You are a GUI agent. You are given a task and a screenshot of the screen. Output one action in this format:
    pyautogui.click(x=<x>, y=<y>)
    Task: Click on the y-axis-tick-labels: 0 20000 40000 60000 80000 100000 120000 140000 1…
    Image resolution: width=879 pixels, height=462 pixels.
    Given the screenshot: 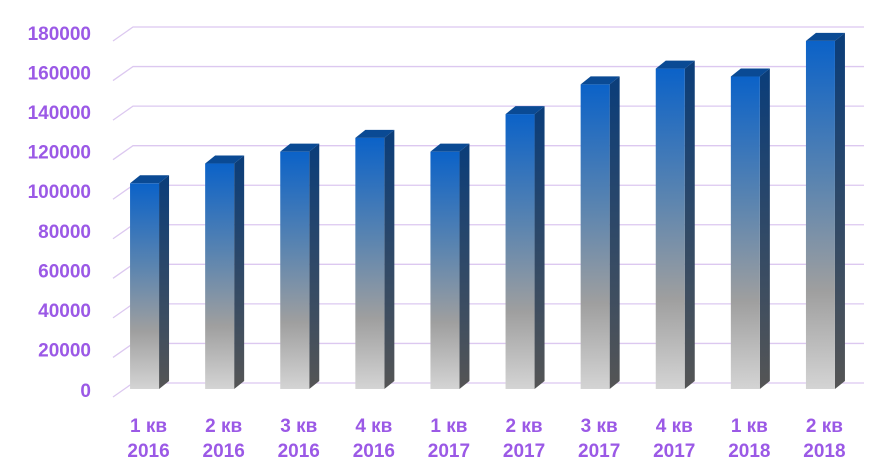 What is the action you would take?
    pyautogui.click(x=59, y=213)
    